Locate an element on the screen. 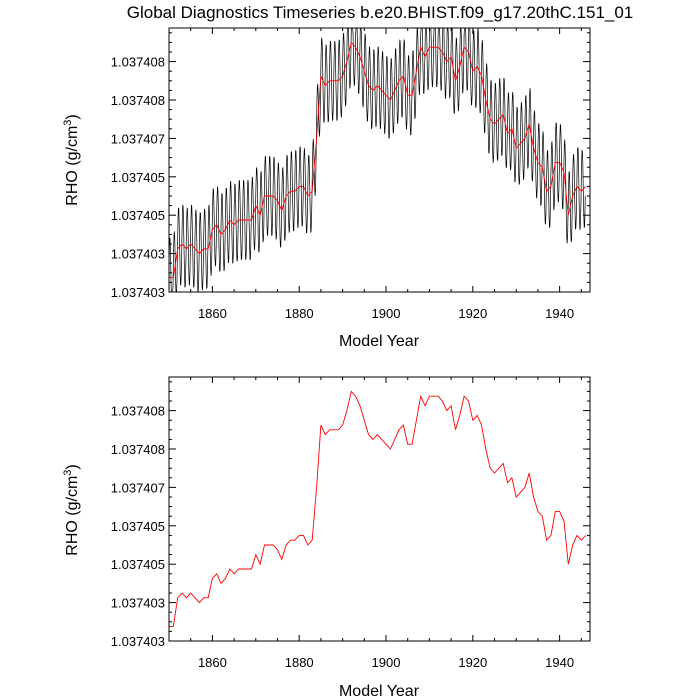  bottom-y-axis-label: RHO (g/cm3) is located at coordinates (71, 509).